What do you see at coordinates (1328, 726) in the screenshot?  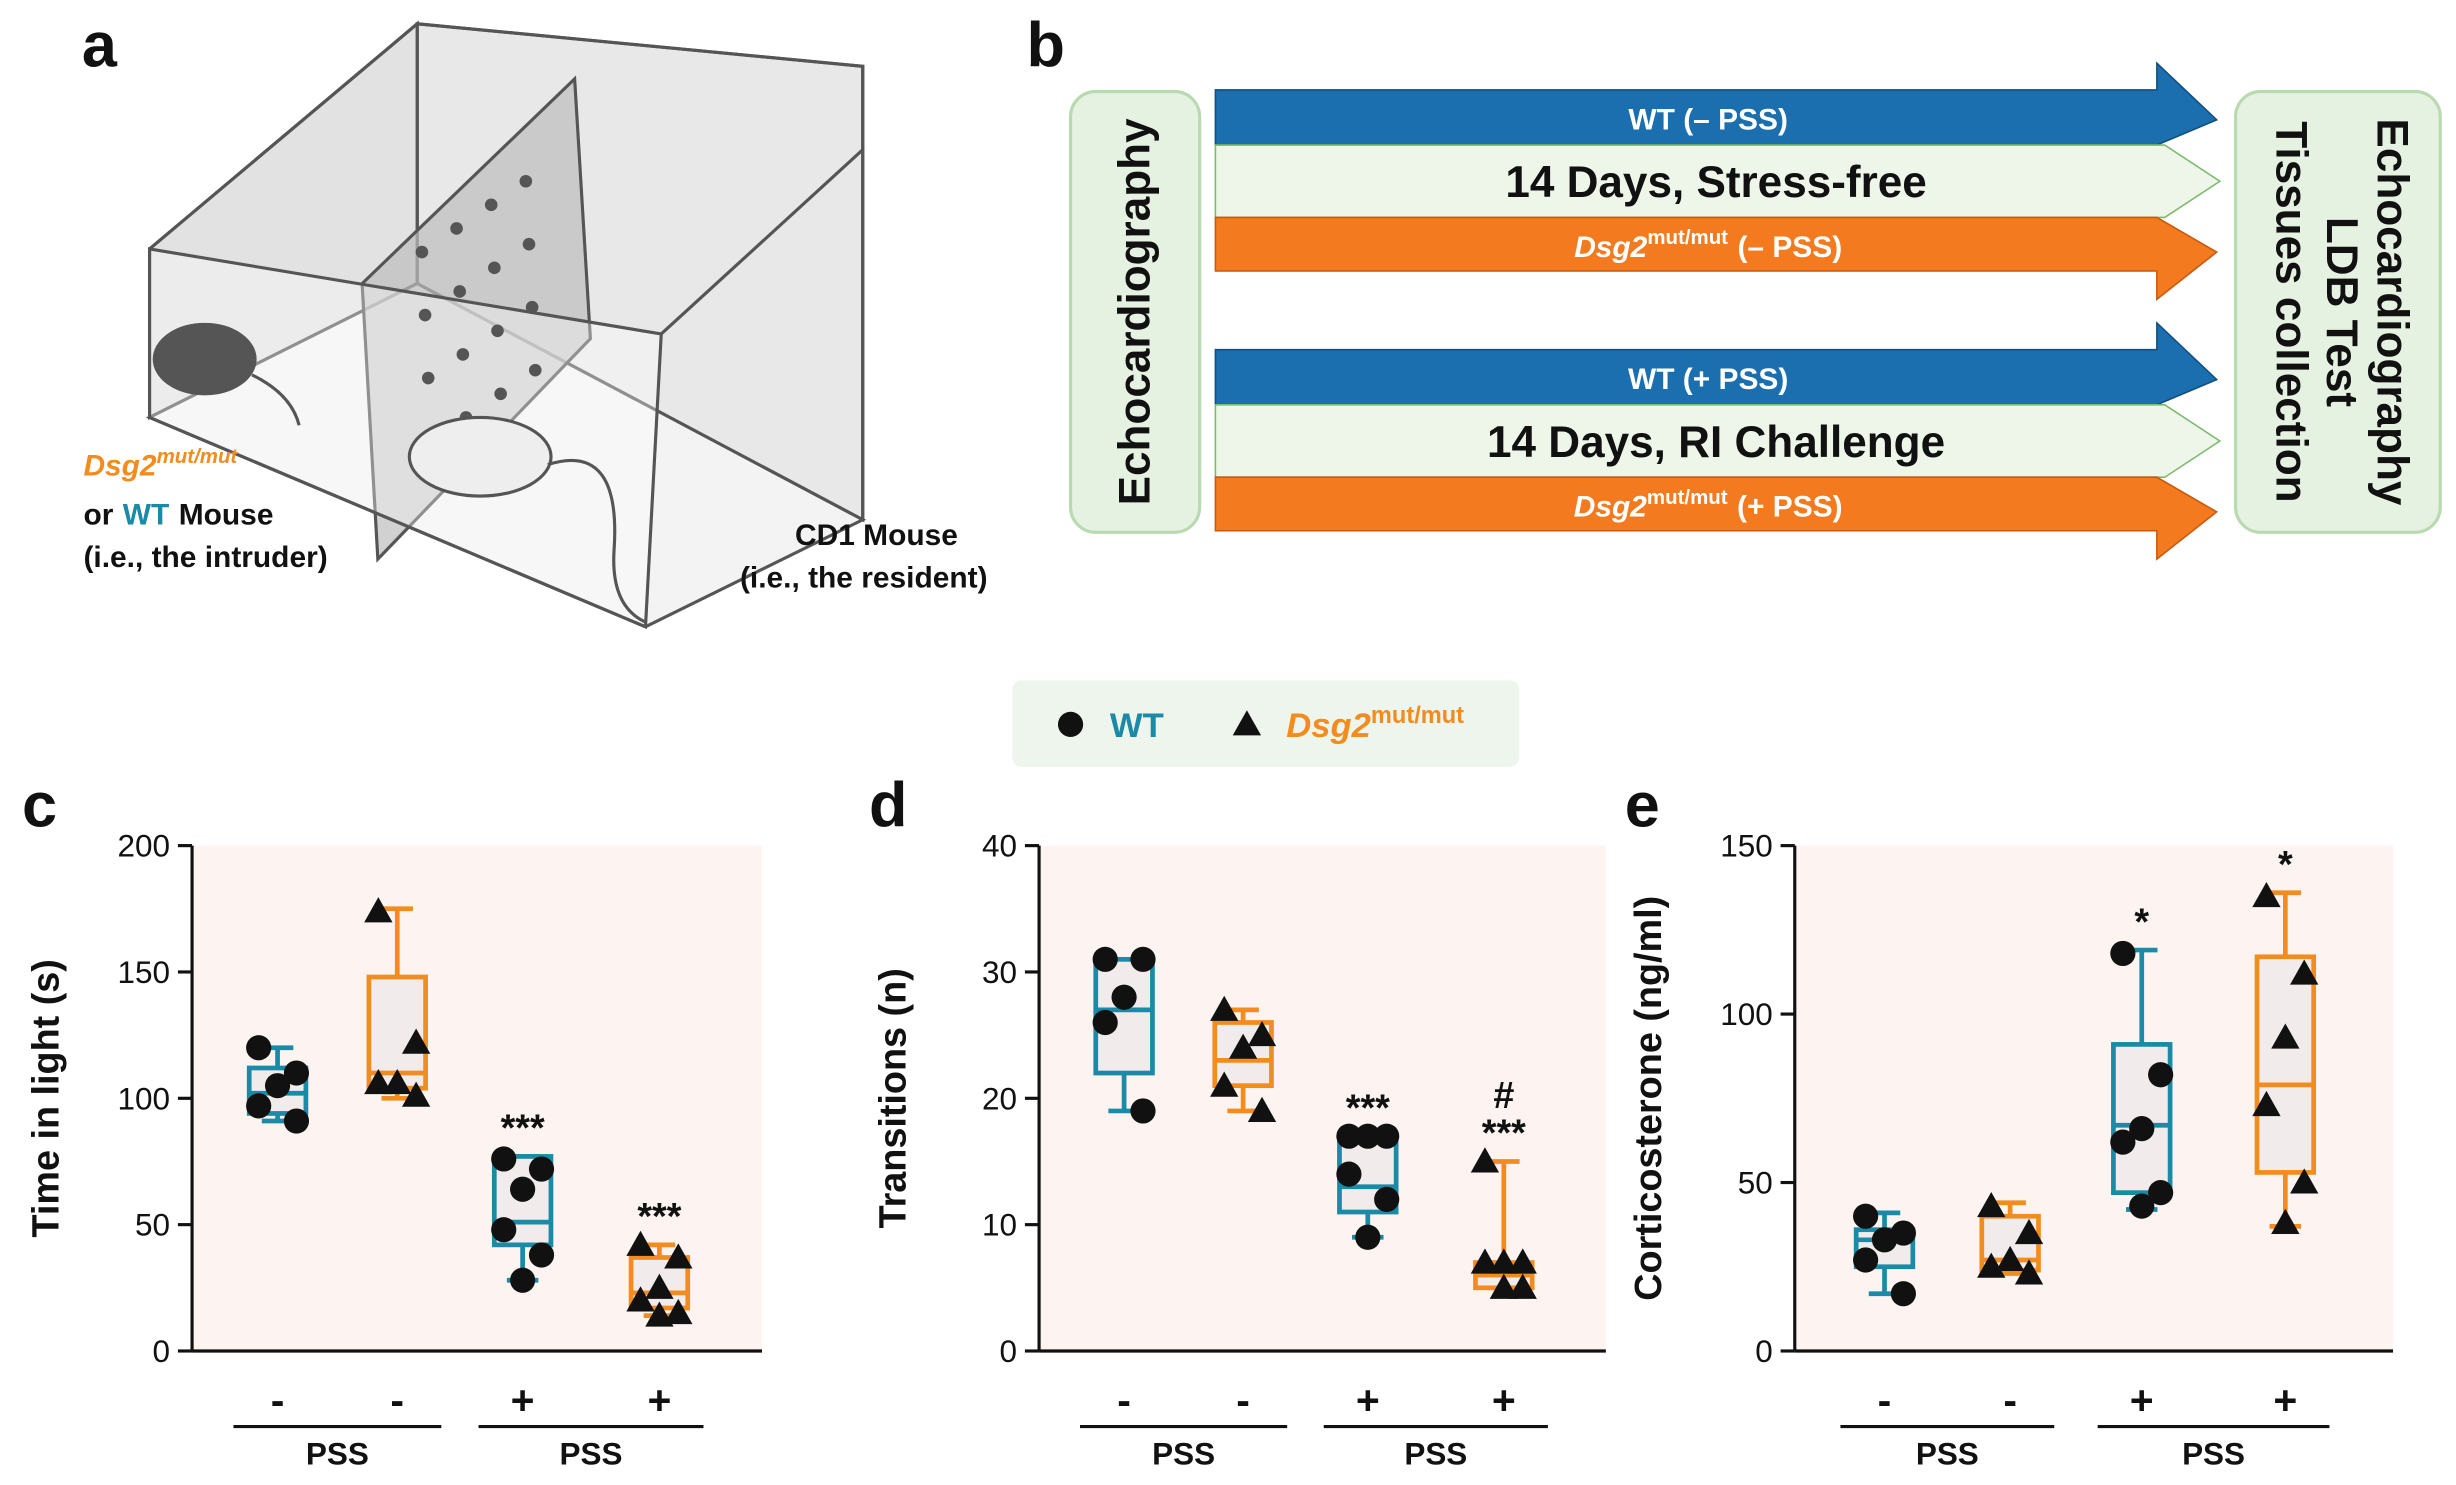 I see `legend-name: Dsg2` at bounding box center [1328, 726].